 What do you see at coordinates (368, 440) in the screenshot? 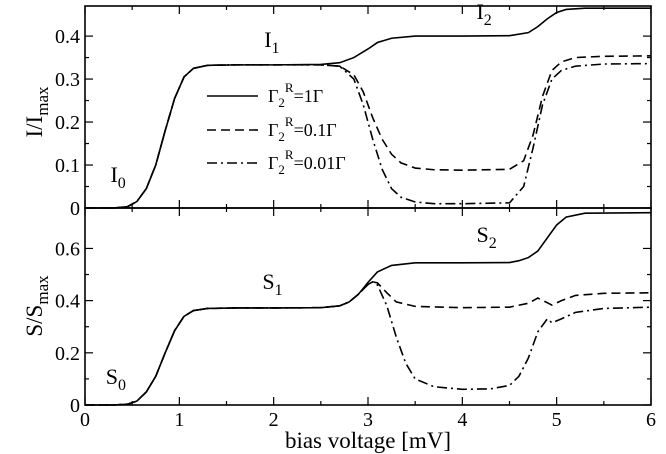
I see `x-axis-label: bias voltage [mV]` at bounding box center [368, 440].